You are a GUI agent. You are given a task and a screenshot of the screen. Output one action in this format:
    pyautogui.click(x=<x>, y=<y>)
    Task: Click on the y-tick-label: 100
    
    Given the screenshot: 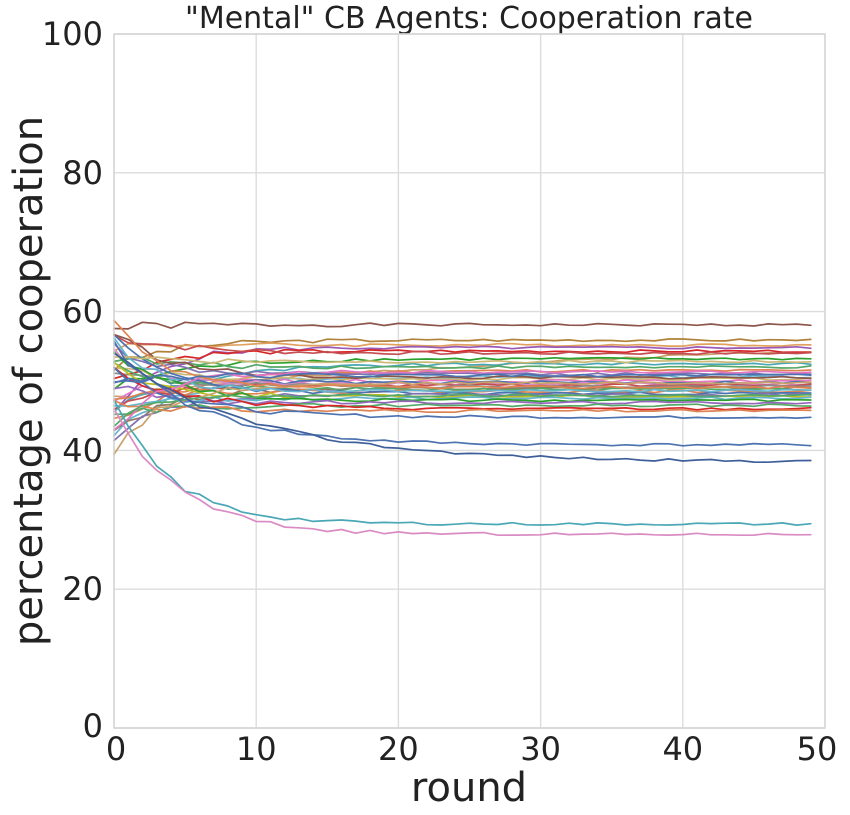 What is the action you would take?
    pyautogui.click(x=72, y=34)
    